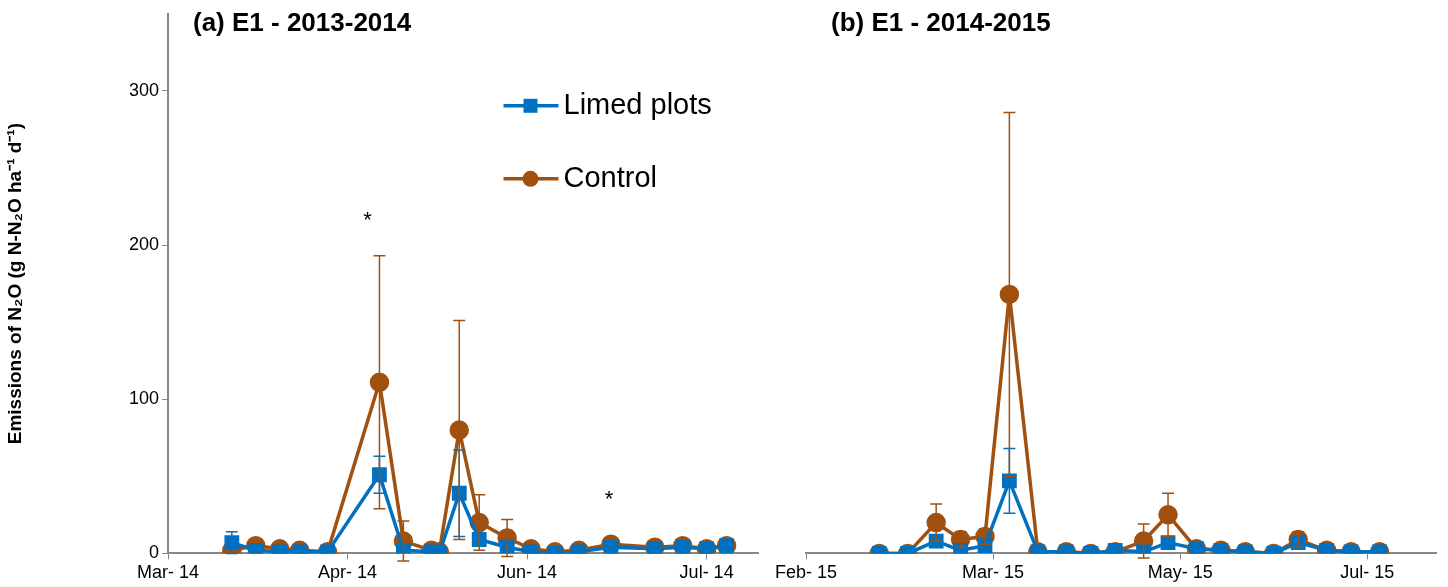 The height and width of the screenshot is (587, 1448). Describe the element at coordinates (941, 22) in the screenshot. I see `chart-title: (b) E1 - 2014-2015` at that location.